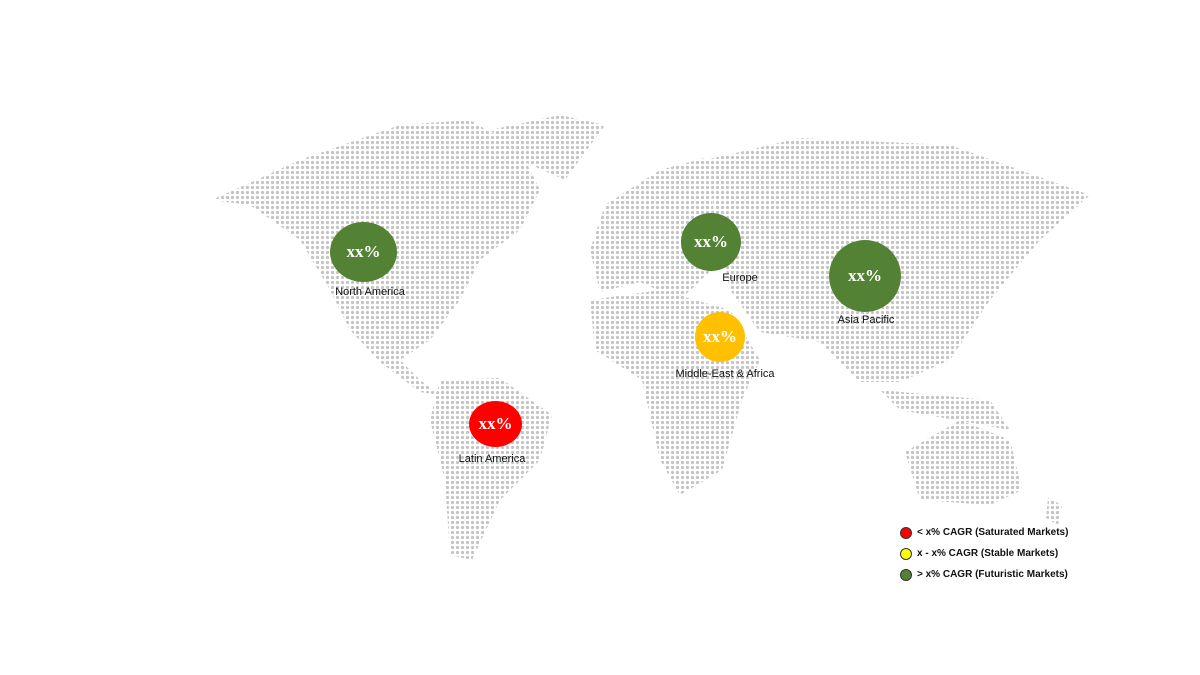 This screenshot has height=675, width=1200. Describe the element at coordinates (865, 276) in the screenshot. I see `asia-pacific-bubble: xx%` at that location.